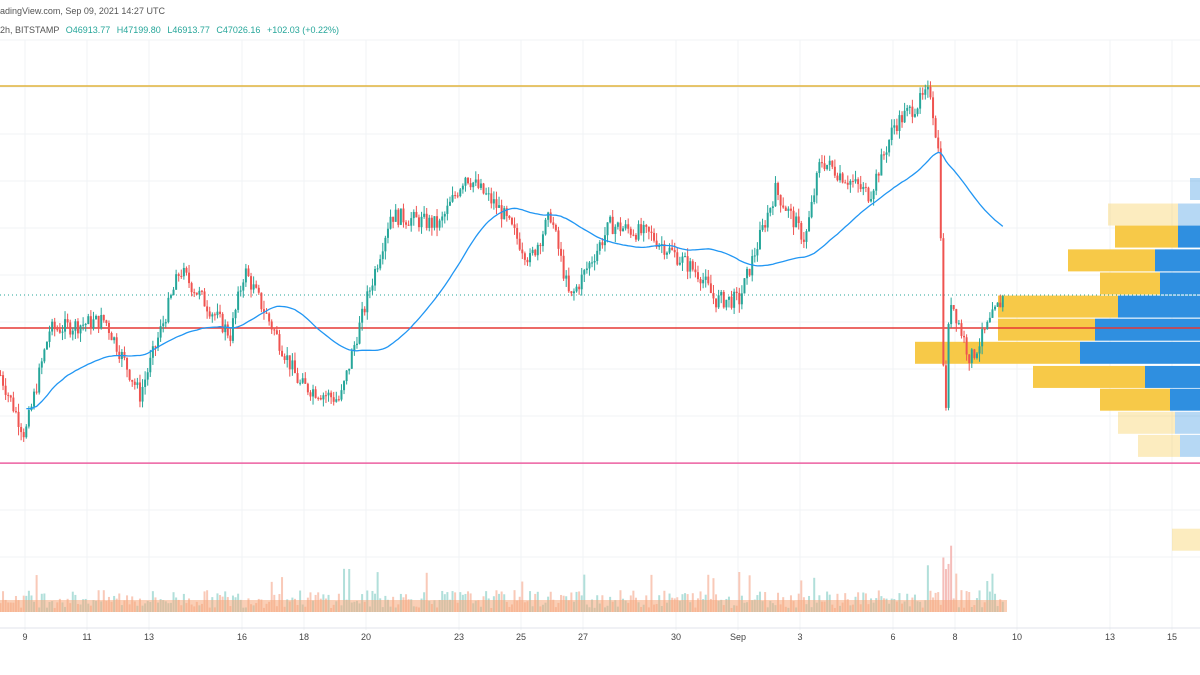 The image size is (1200, 675). I want to click on x-tick-label: 18, so click(304, 637).